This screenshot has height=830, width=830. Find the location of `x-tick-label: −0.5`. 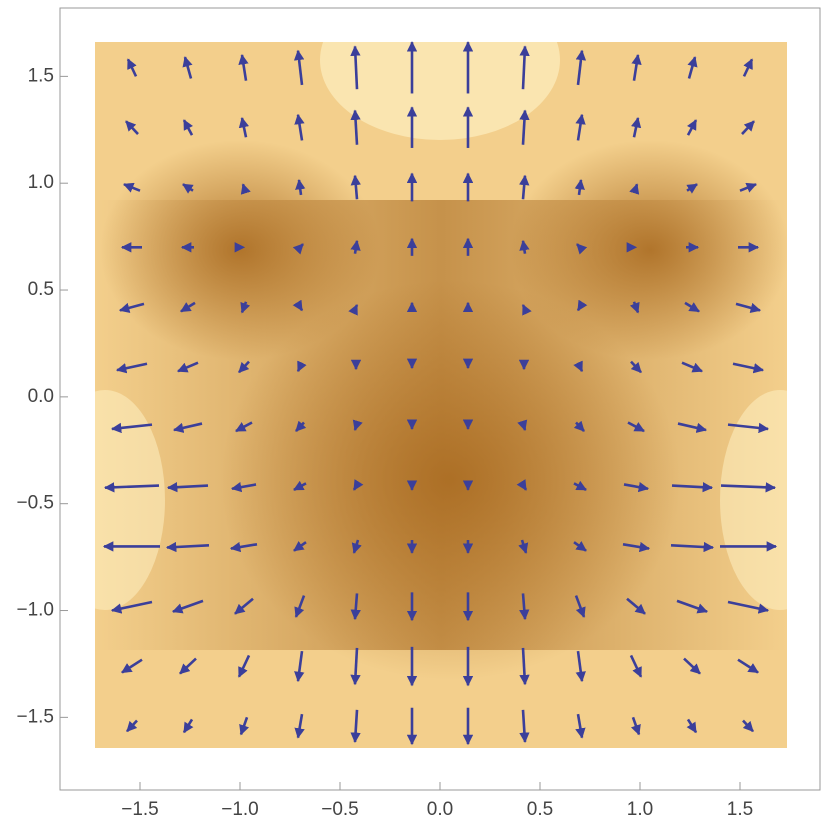

x-tick-label: −0.5 is located at coordinates (340, 809).